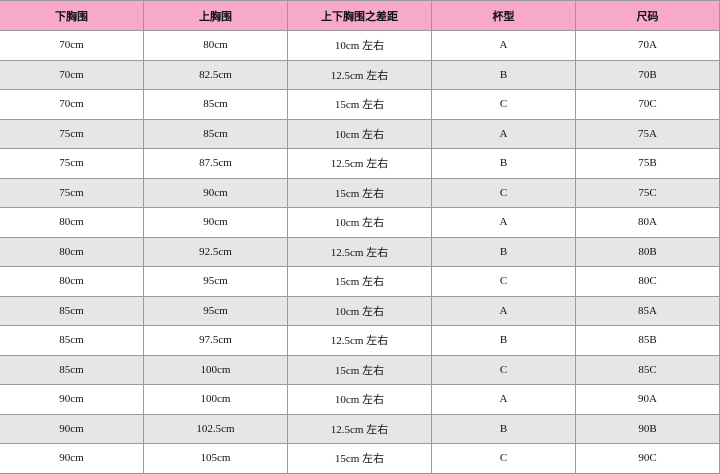  I want to click on cell-size: 90A, so click(647, 399).